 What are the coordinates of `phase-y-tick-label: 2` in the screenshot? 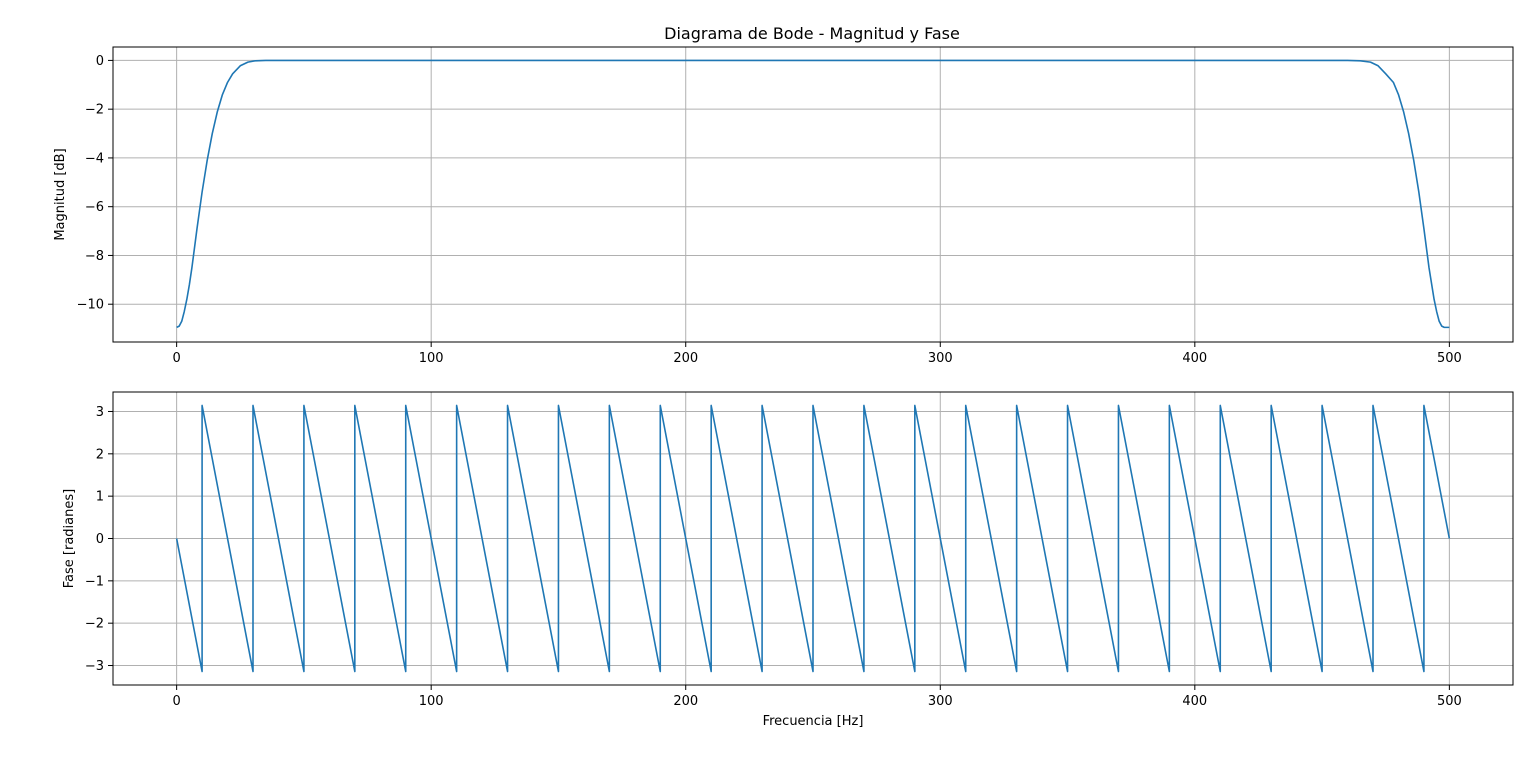 It's located at (100, 454).